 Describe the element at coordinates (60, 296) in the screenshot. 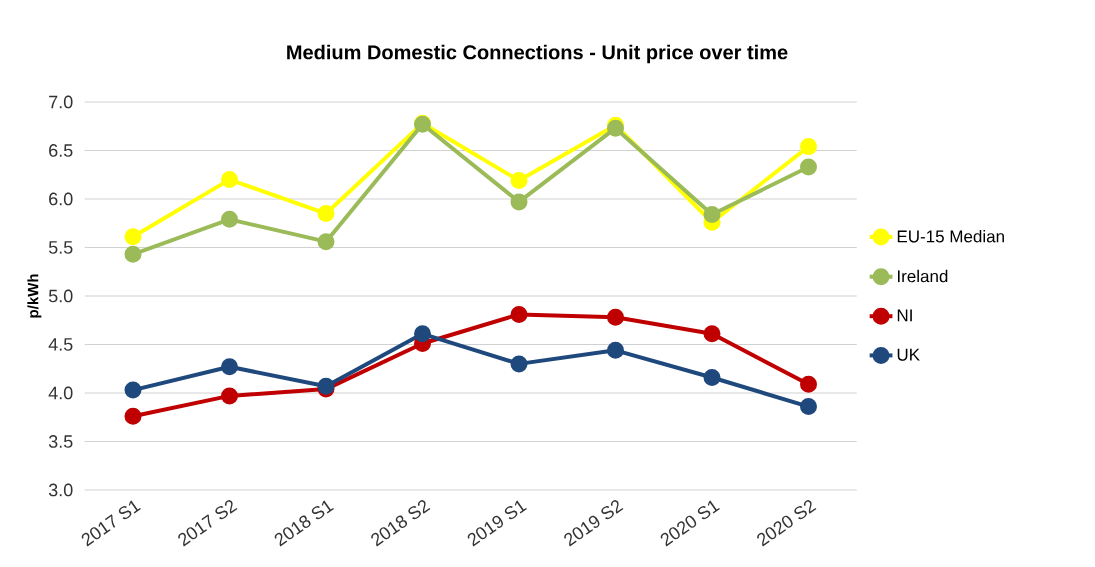

I see `y-tick-label: 5.0` at that location.